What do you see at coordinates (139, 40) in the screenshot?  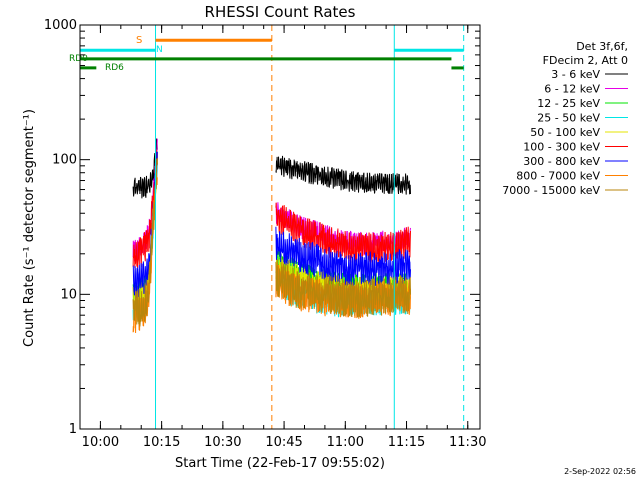 I see `flag-label: S` at bounding box center [139, 40].